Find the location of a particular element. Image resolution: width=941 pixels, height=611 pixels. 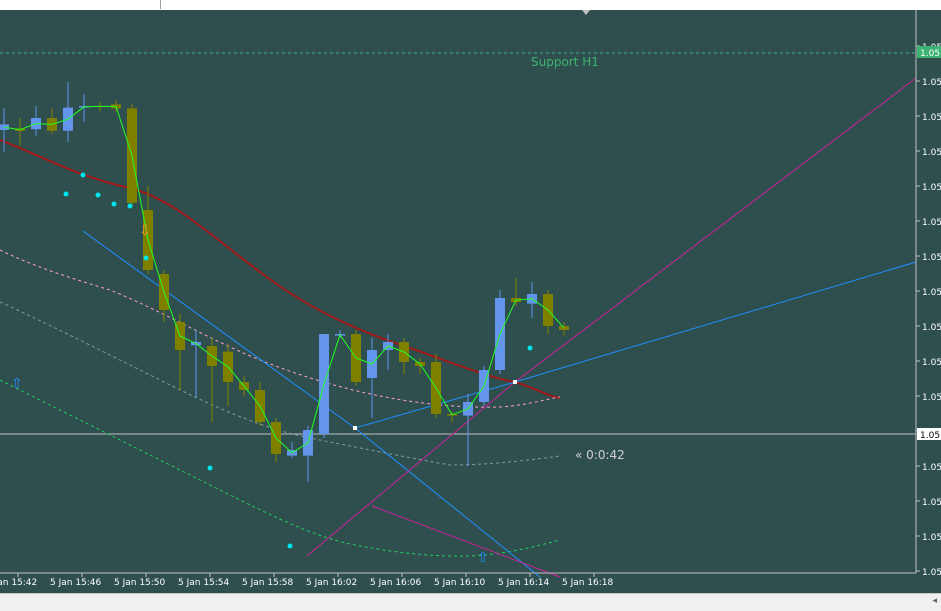

time-label: 5 Jan 16:02 is located at coordinates (331, 583).